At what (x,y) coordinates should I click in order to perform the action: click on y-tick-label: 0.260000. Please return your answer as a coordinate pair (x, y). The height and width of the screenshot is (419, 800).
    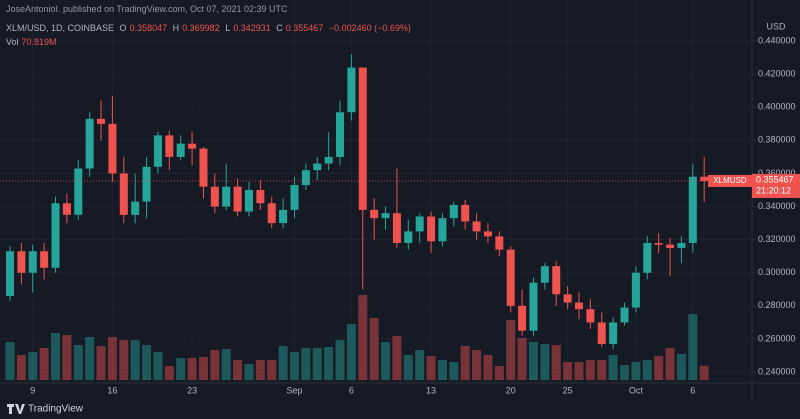
    Looking at the image, I should click on (777, 338).